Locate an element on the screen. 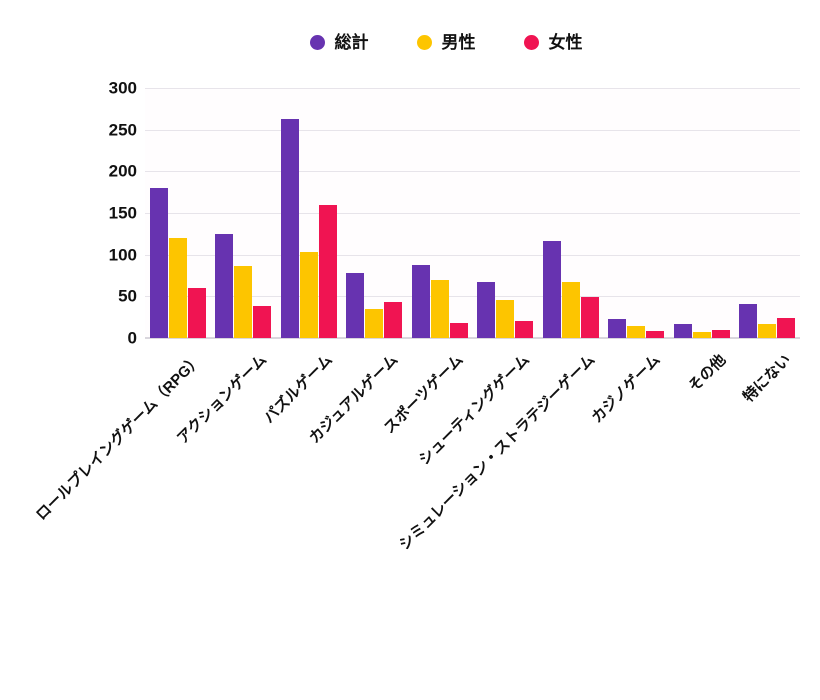 This screenshot has height=700, width=820. y-tick-label: 100 is located at coordinates (122, 255).